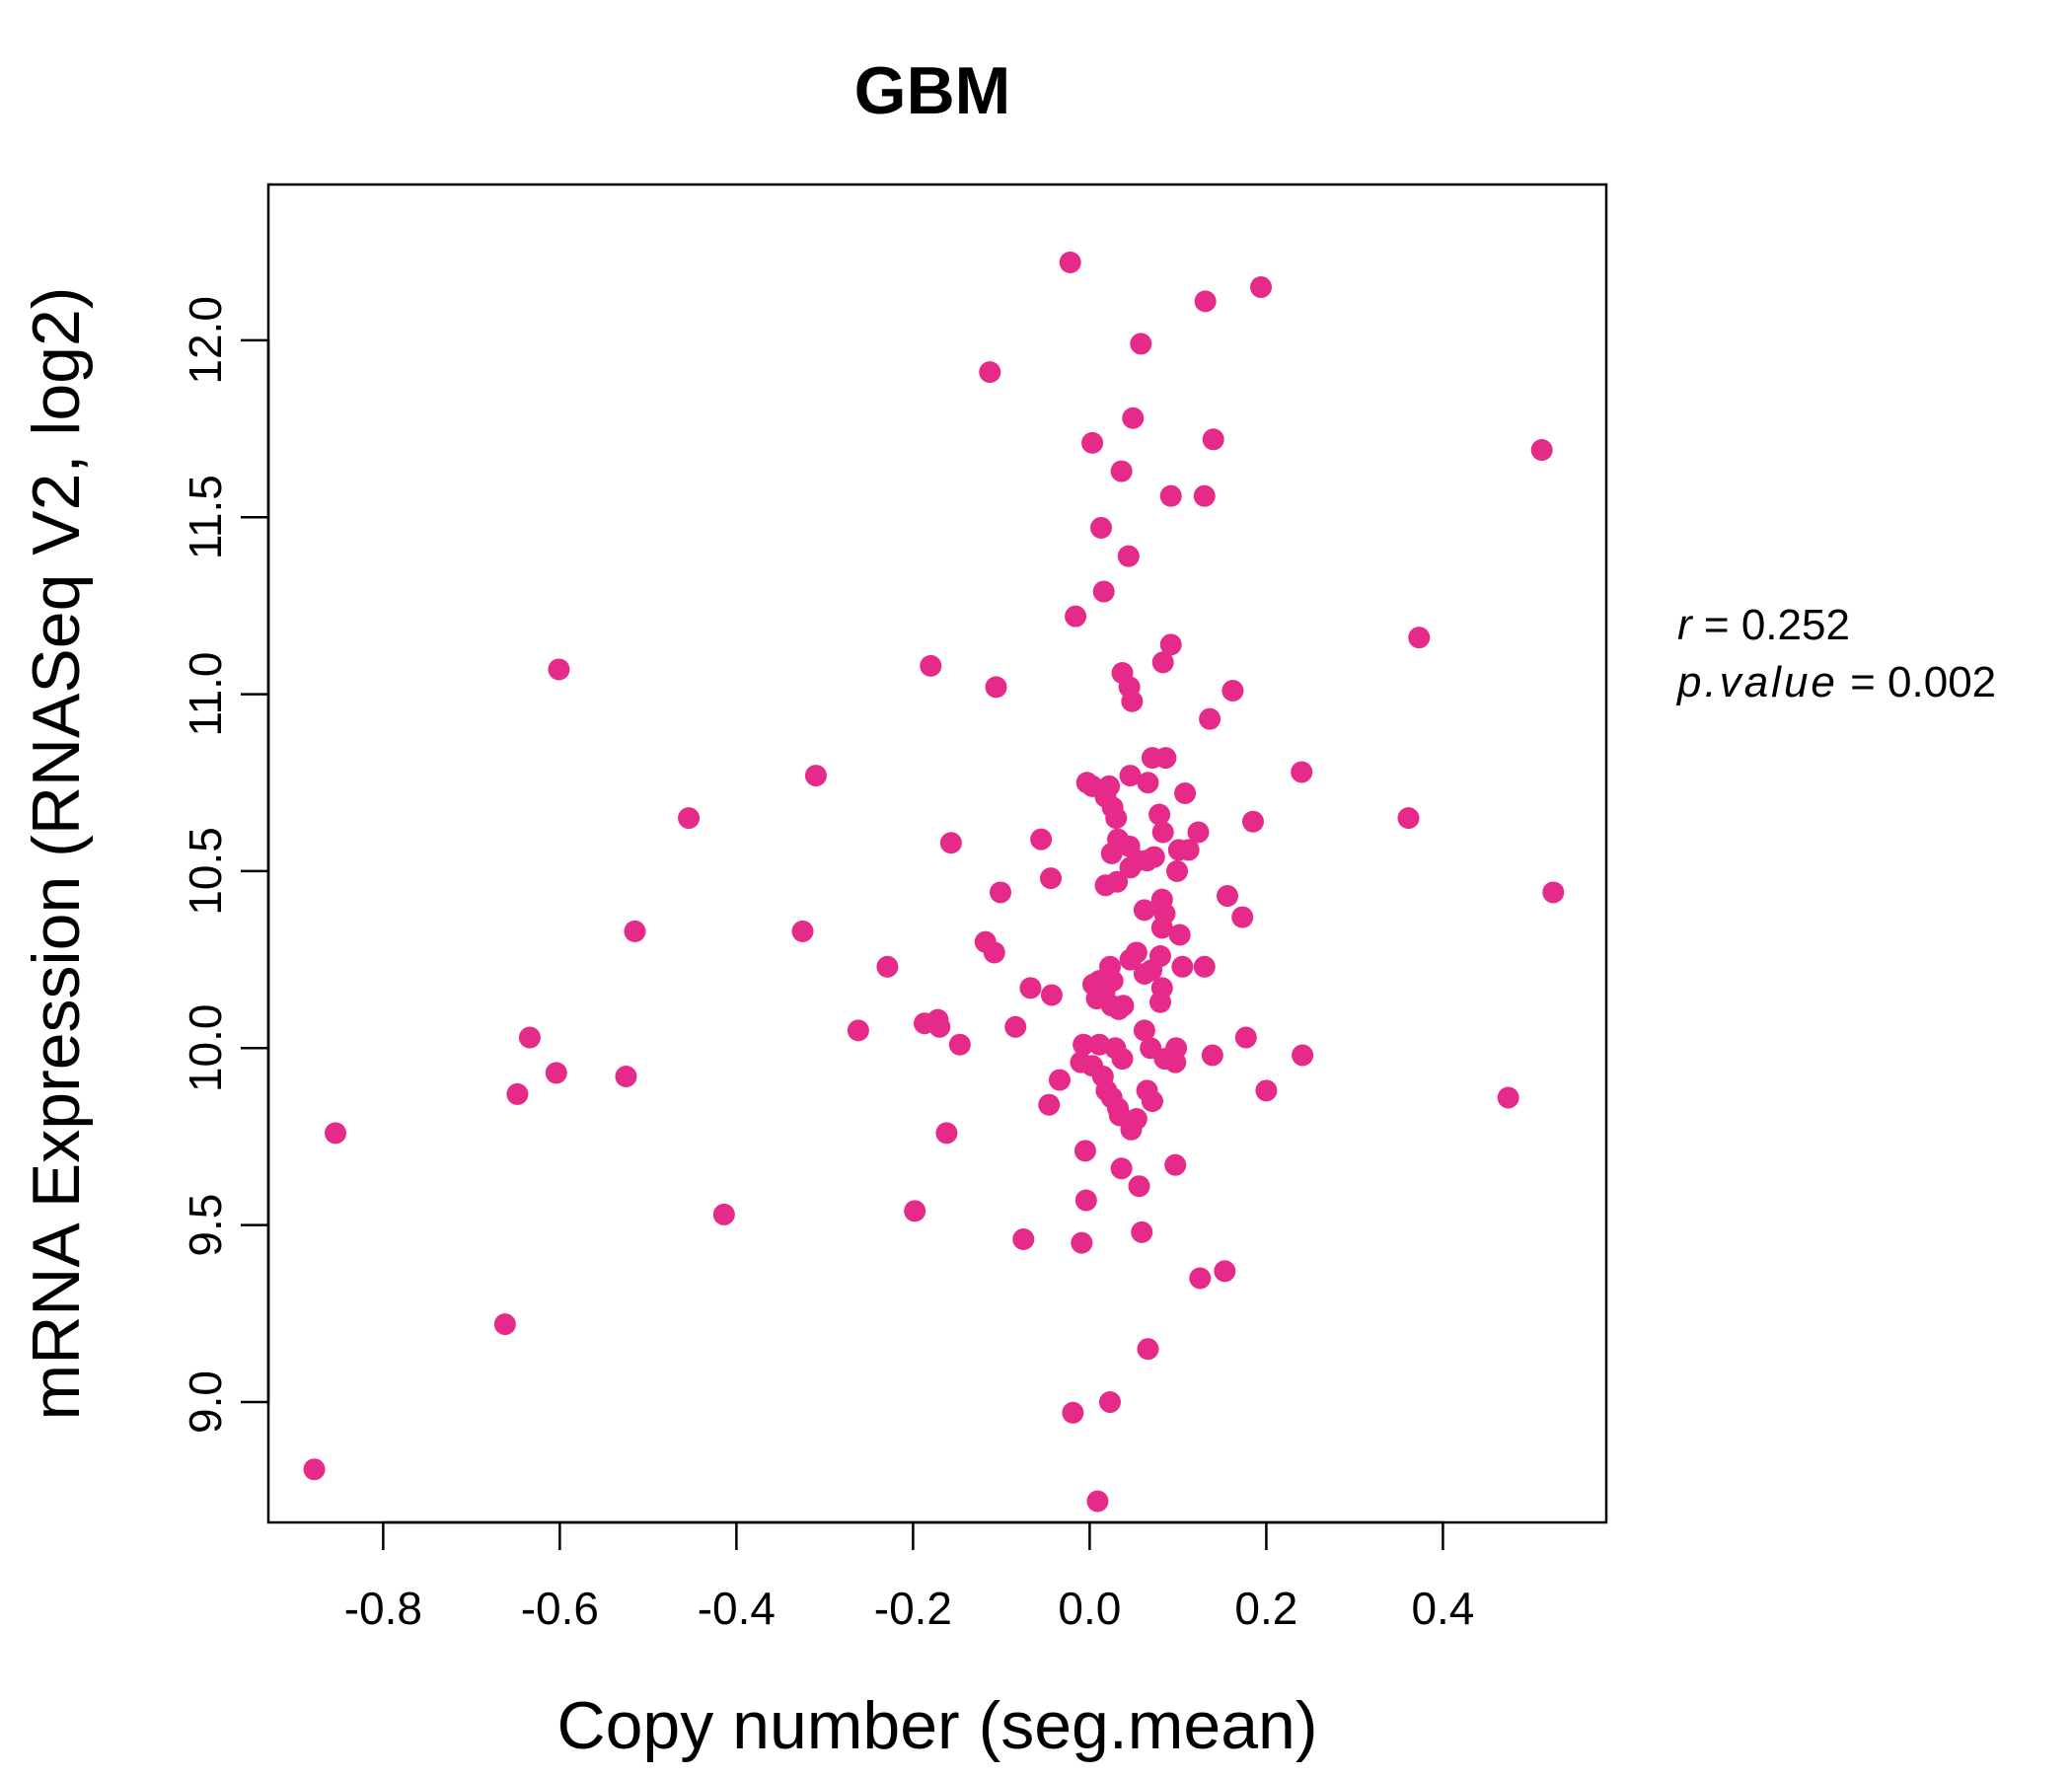  What do you see at coordinates (1717, 625) in the screenshot?
I see `r-equals: =` at bounding box center [1717, 625].